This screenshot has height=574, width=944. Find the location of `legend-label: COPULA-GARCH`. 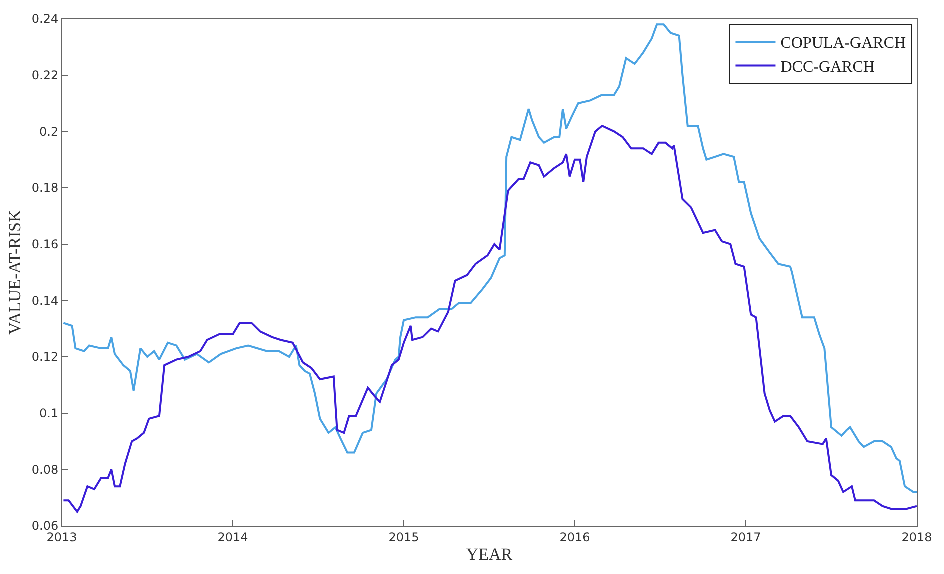

legend-label: COPULA-GARCH is located at coordinates (843, 43).